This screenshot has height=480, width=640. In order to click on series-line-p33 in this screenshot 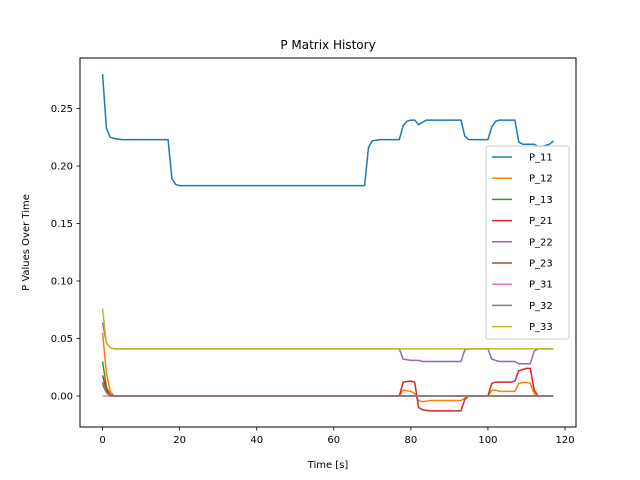, I will do `click(327, 329)`.